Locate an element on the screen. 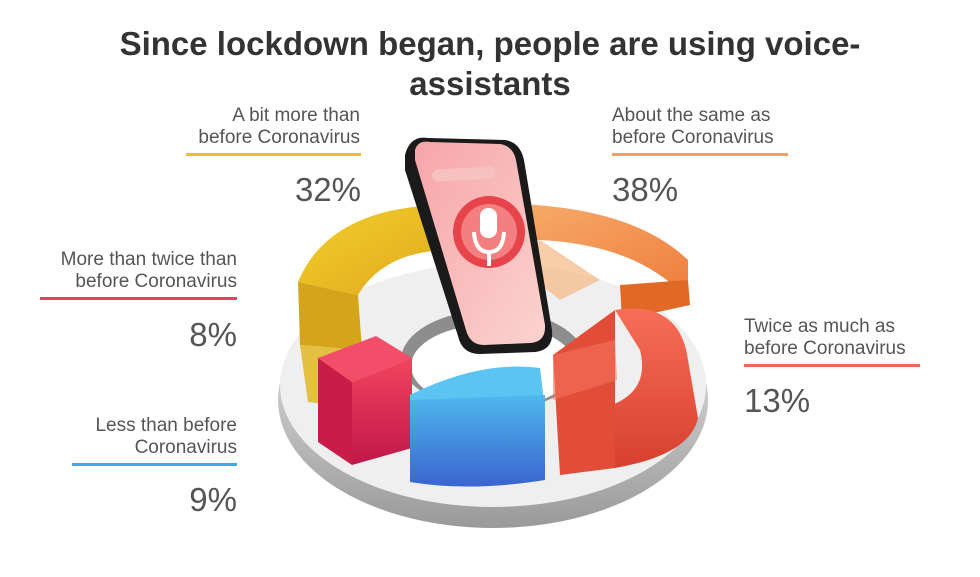  legend-label-bit-more: A bit more than before Coronavirus is located at coordinates (210, 127).